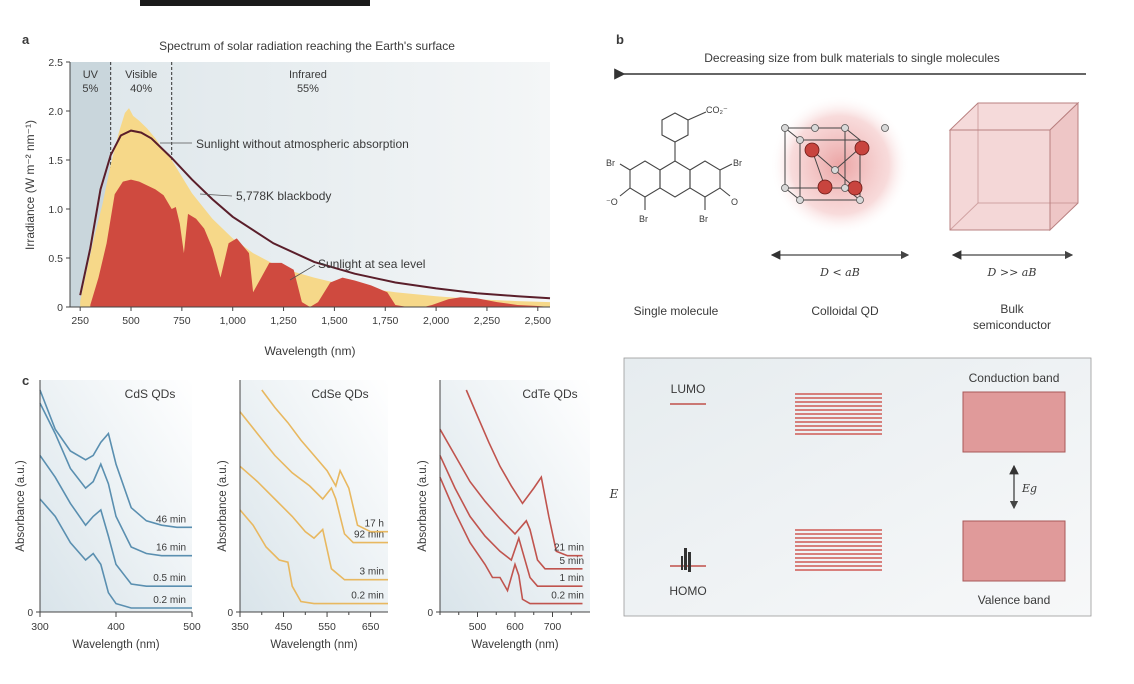 The height and width of the screenshot is (684, 1134). What do you see at coordinates (687, 591) in the screenshot?
I see `homo-label: HOMO` at bounding box center [687, 591].